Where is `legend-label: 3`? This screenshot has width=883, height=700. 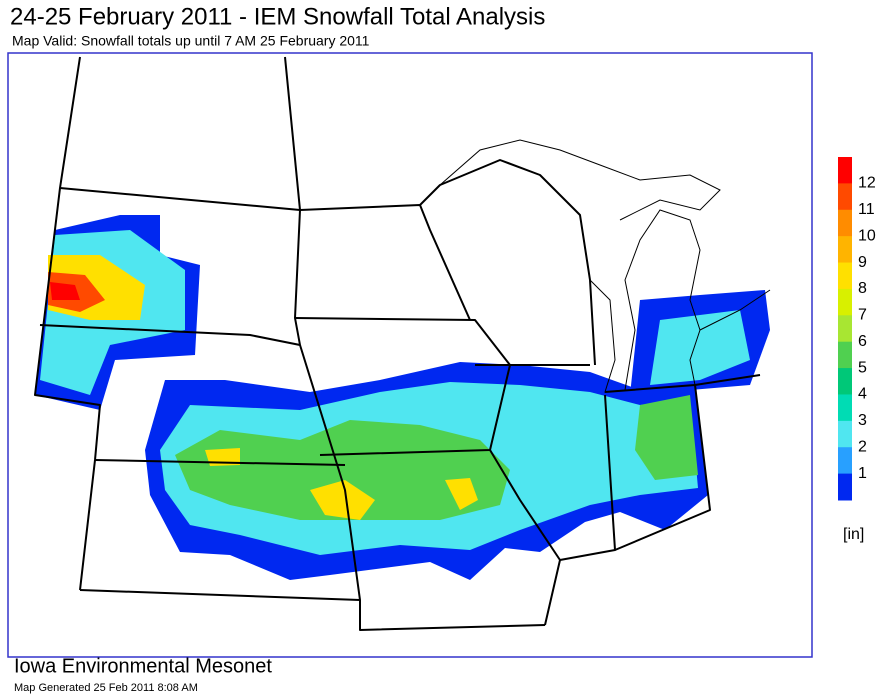 legend-label: 3 is located at coordinates (862, 420).